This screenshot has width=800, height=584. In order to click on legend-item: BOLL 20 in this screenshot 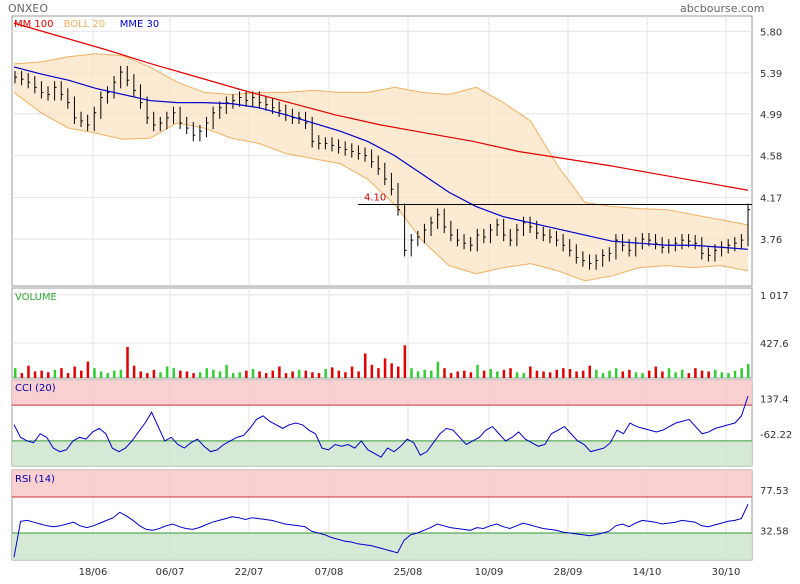, I will do `click(85, 24)`.